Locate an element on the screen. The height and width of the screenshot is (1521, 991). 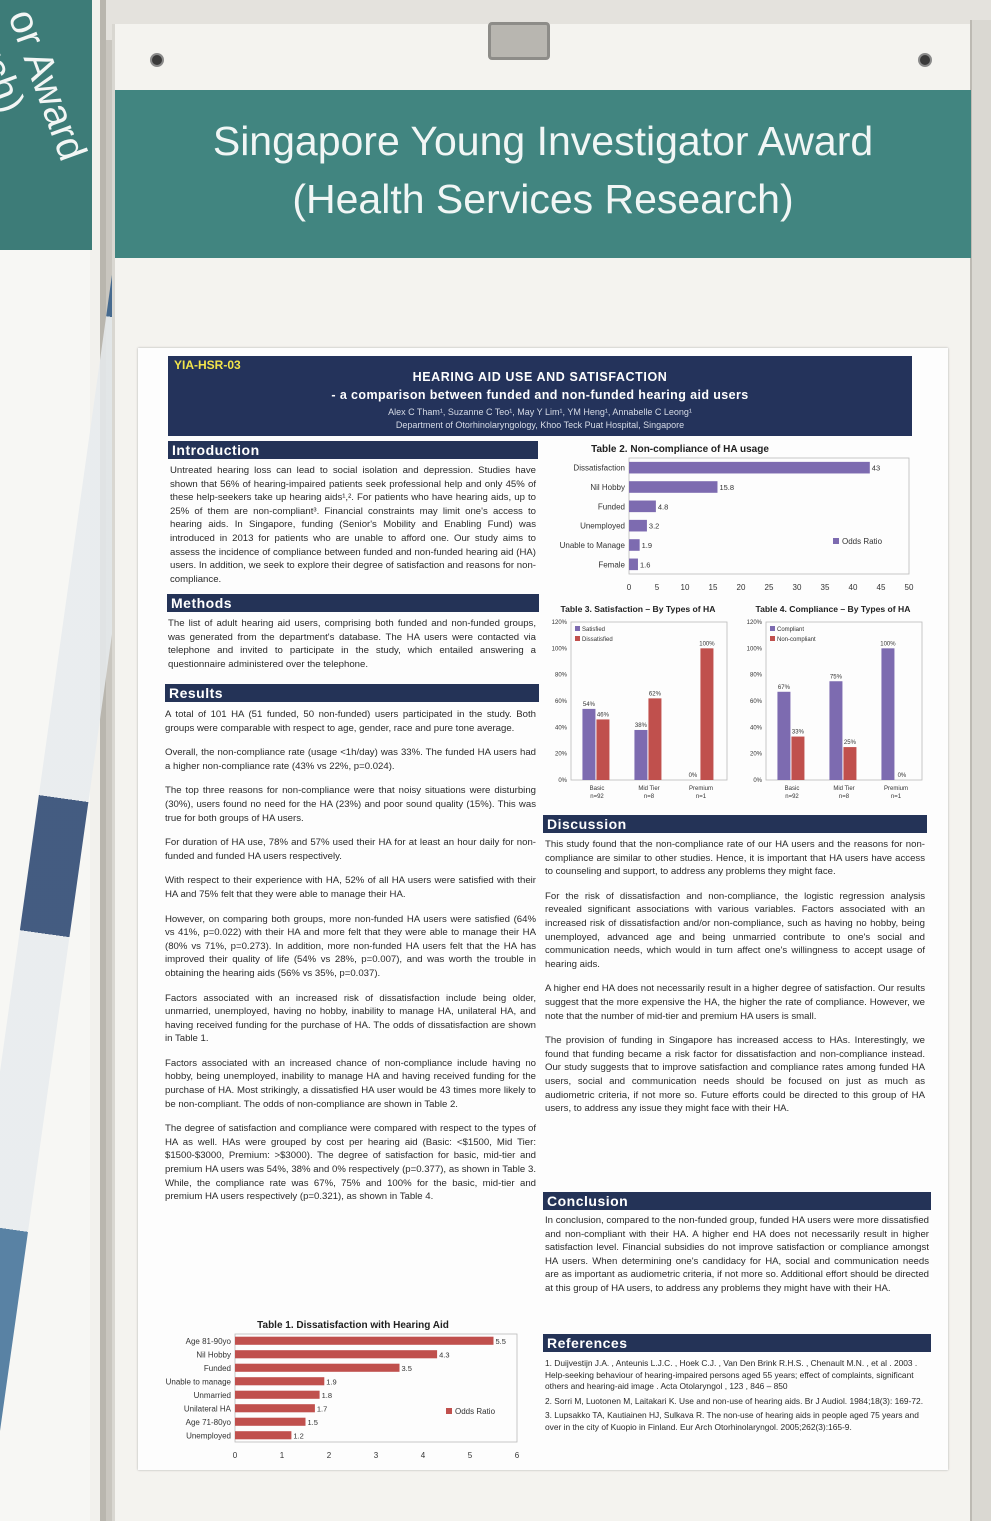
results-heading: Results is located at coordinates (352, 693).